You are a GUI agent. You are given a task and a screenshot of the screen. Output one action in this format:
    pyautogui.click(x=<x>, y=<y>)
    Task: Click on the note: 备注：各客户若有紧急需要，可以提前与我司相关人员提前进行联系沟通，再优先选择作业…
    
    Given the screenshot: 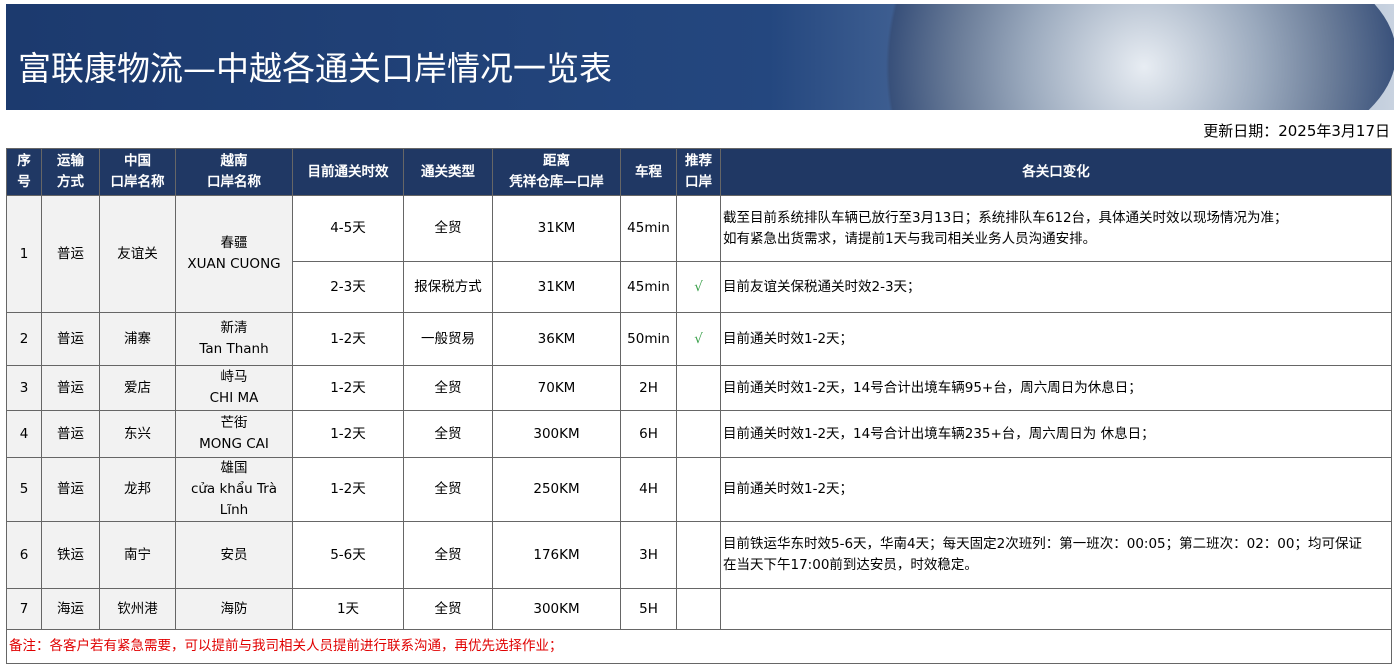 What is the action you would take?
    pyautogui.click(x=699, y=646)
    